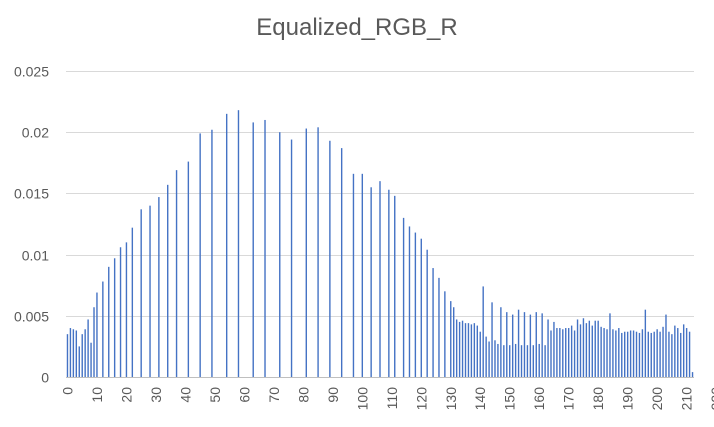 This screenshot has height=427, width=714. What do you see at coordinates (421, 399) in the screenshot?
I see `x-tick-label: 120` at bounding box center [421, 399].